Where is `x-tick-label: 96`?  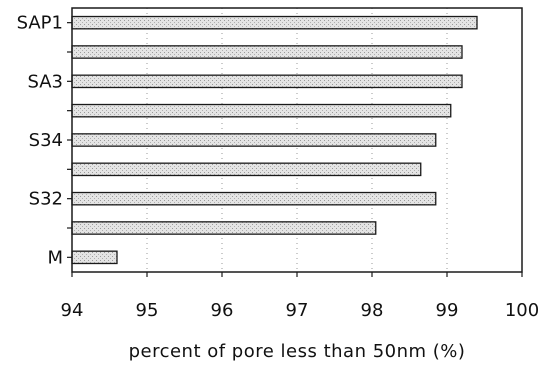 x-tick-label: 96 is located at coordinates (222, 310).